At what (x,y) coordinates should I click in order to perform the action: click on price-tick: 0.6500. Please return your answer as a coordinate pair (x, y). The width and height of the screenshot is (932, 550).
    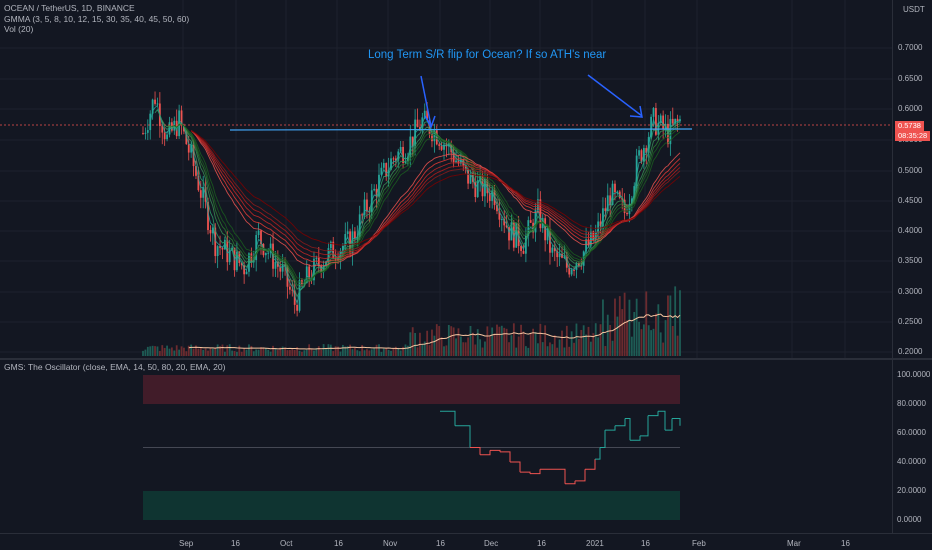
    Looking at the image, I should click on (910, 78).